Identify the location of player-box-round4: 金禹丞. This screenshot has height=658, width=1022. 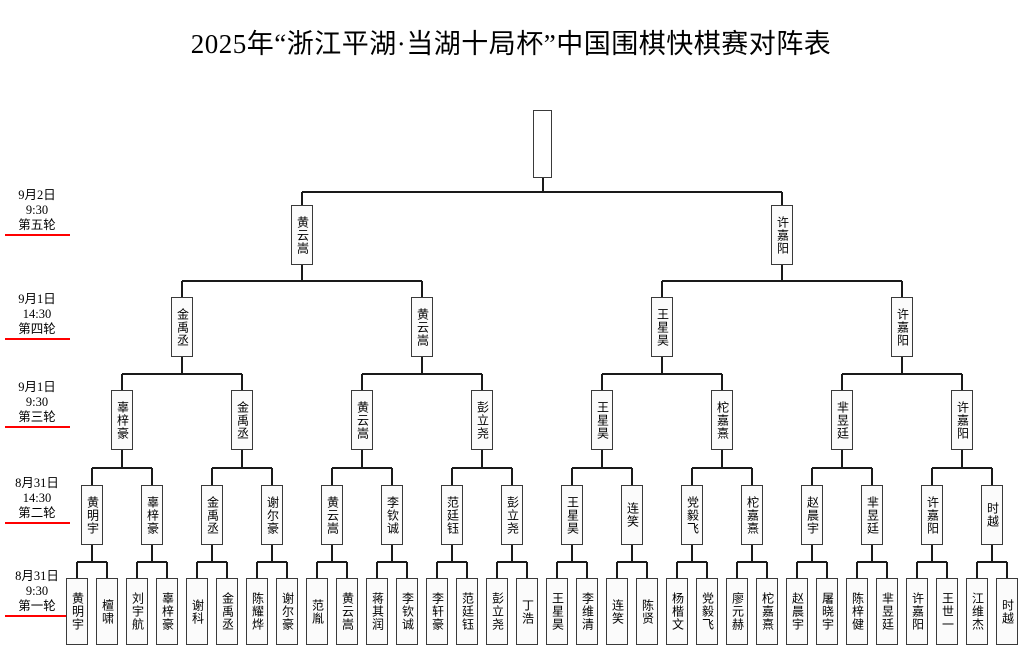
(182, 327).